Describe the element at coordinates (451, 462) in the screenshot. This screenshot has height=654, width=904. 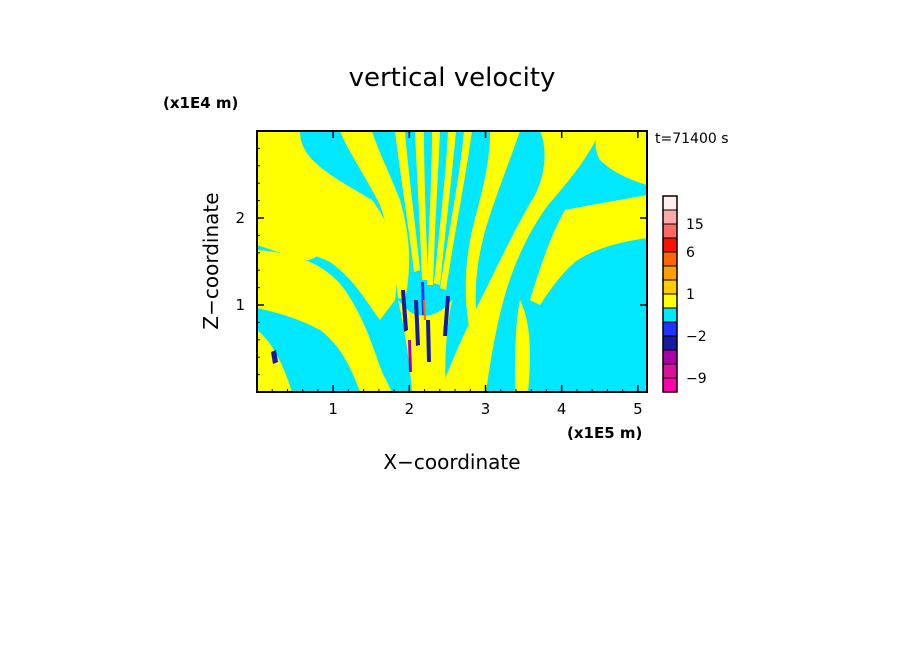
I see `x-axis-label: X−coordinate` at that location.